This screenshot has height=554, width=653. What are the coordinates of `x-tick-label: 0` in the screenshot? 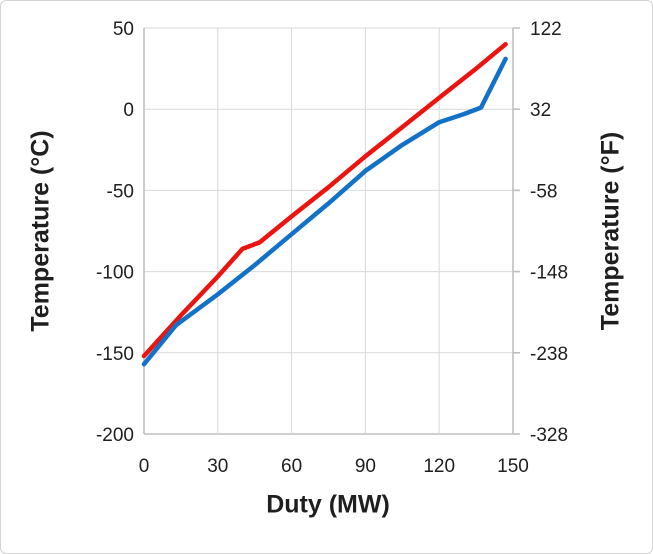 It's located at (144, 466).